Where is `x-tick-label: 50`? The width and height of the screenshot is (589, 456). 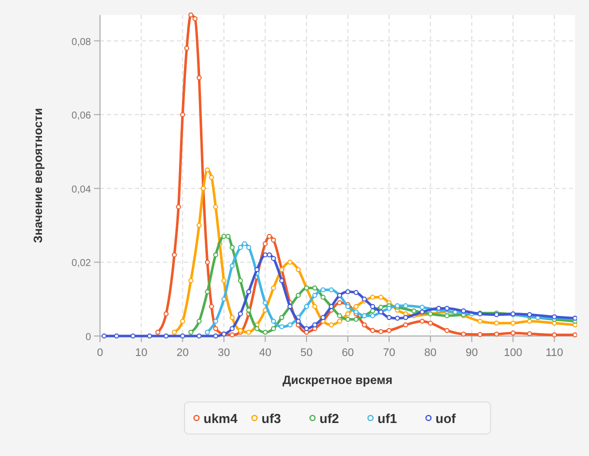 x-tick-label: 50 is located at coordinates (306, 353).